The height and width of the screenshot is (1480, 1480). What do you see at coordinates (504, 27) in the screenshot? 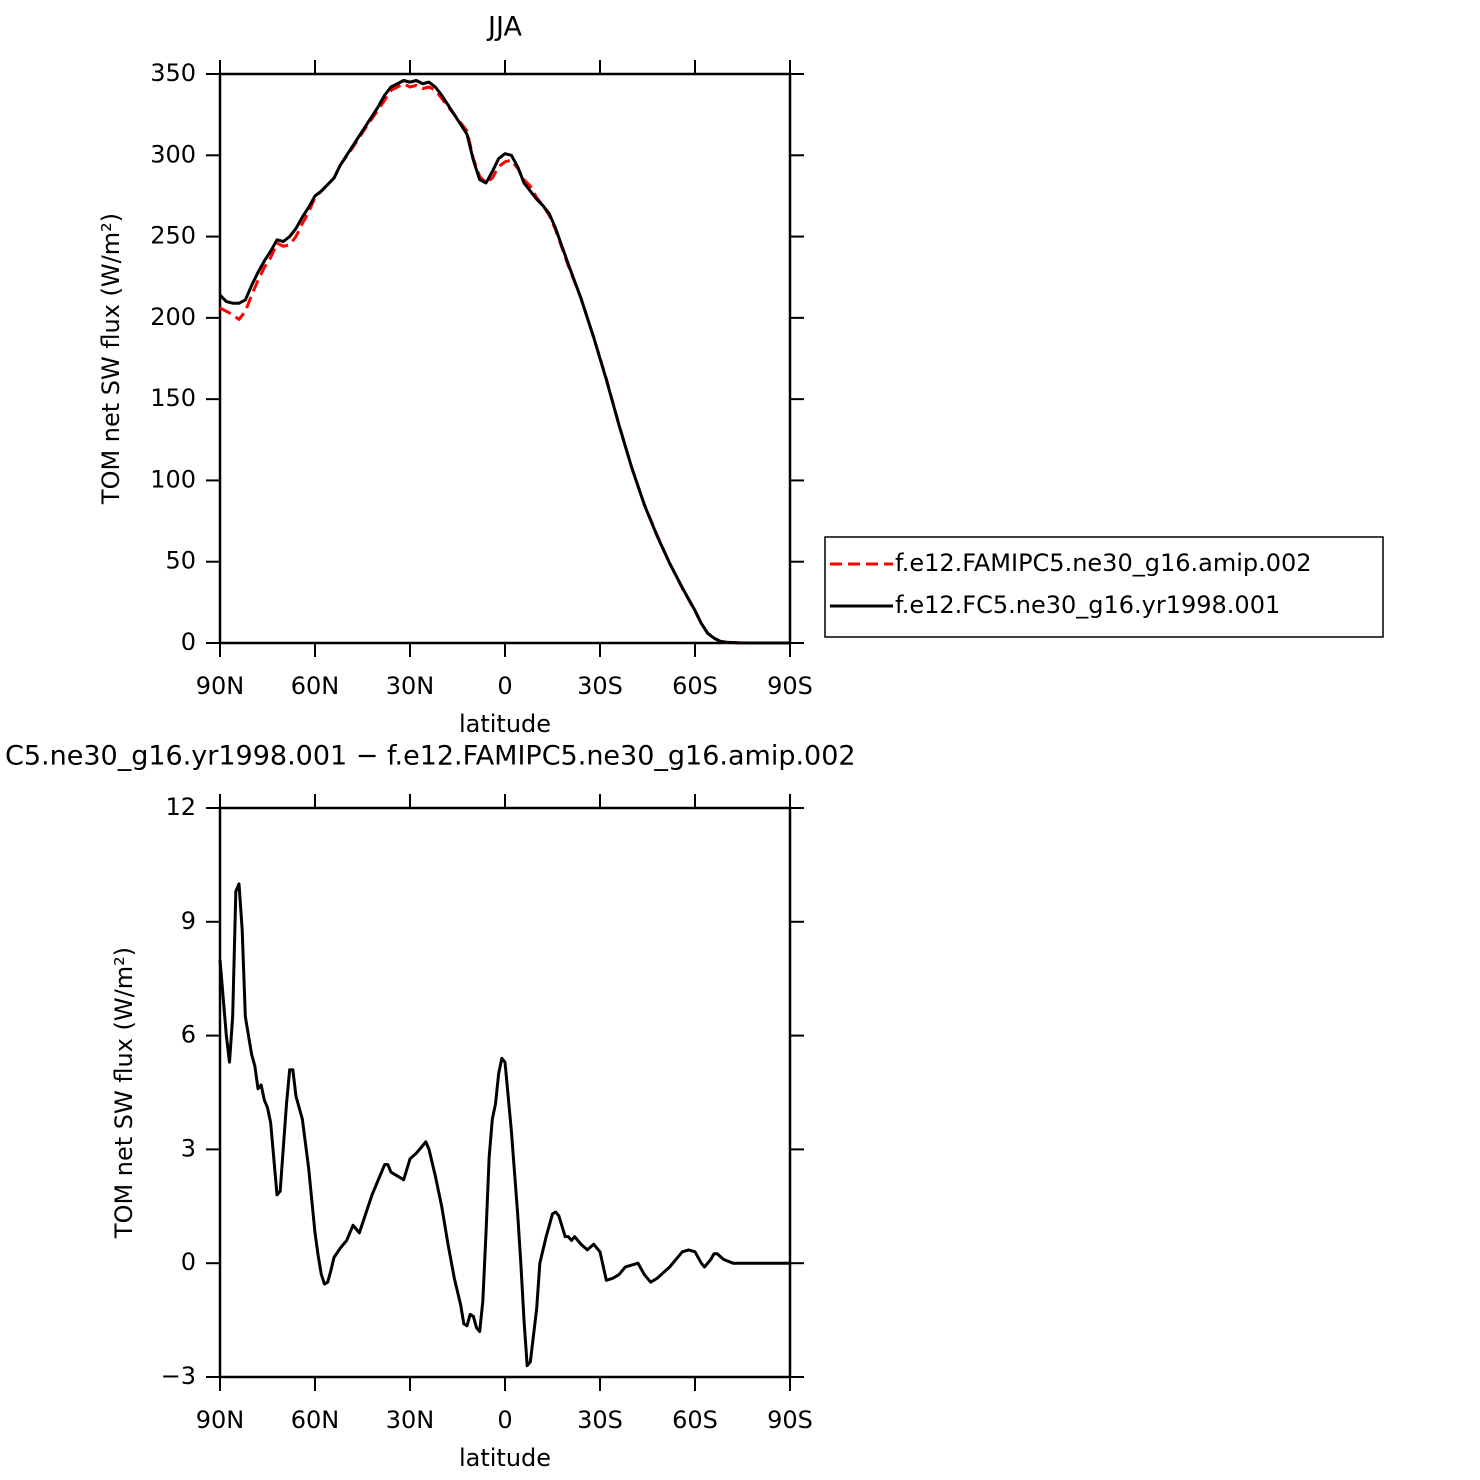
I see `chart-title: JJA` at bounding box center [504, 27].